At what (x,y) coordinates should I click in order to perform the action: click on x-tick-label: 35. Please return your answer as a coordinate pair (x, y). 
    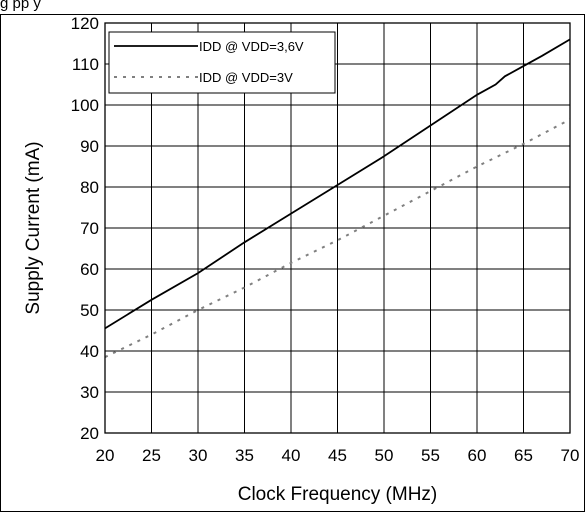
    Looking at the image, I should click on (244, 455).